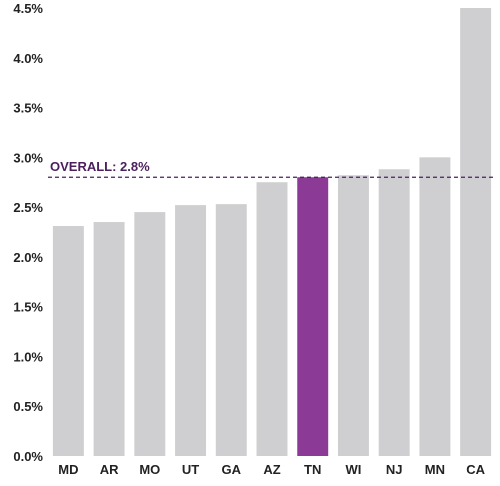 This screenshot has height=486, width=500. Describe the element at coordinates (109, 339) in the screenshot. I see `bar-ar` at that location.